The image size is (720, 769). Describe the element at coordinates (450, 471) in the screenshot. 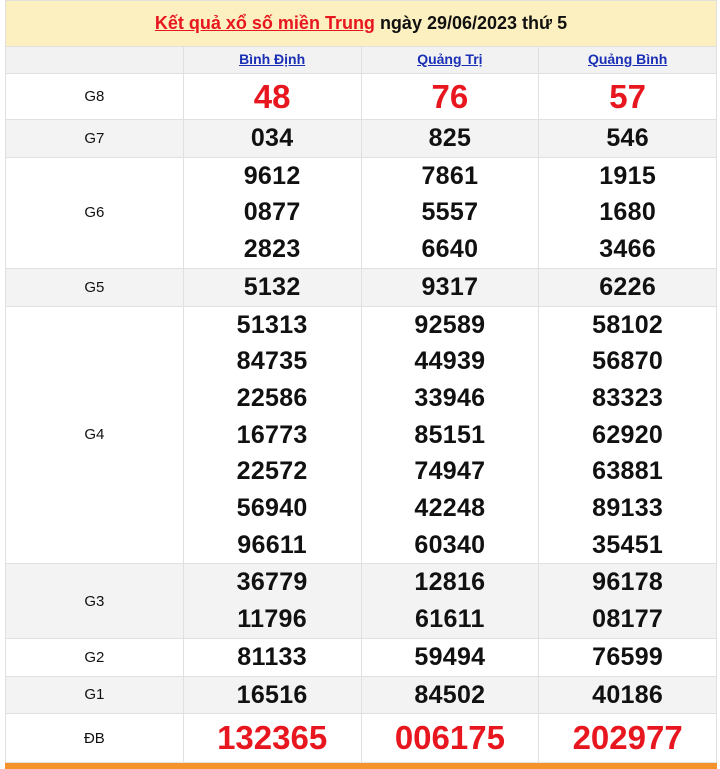

I see `prize-number: 74947` at that location.